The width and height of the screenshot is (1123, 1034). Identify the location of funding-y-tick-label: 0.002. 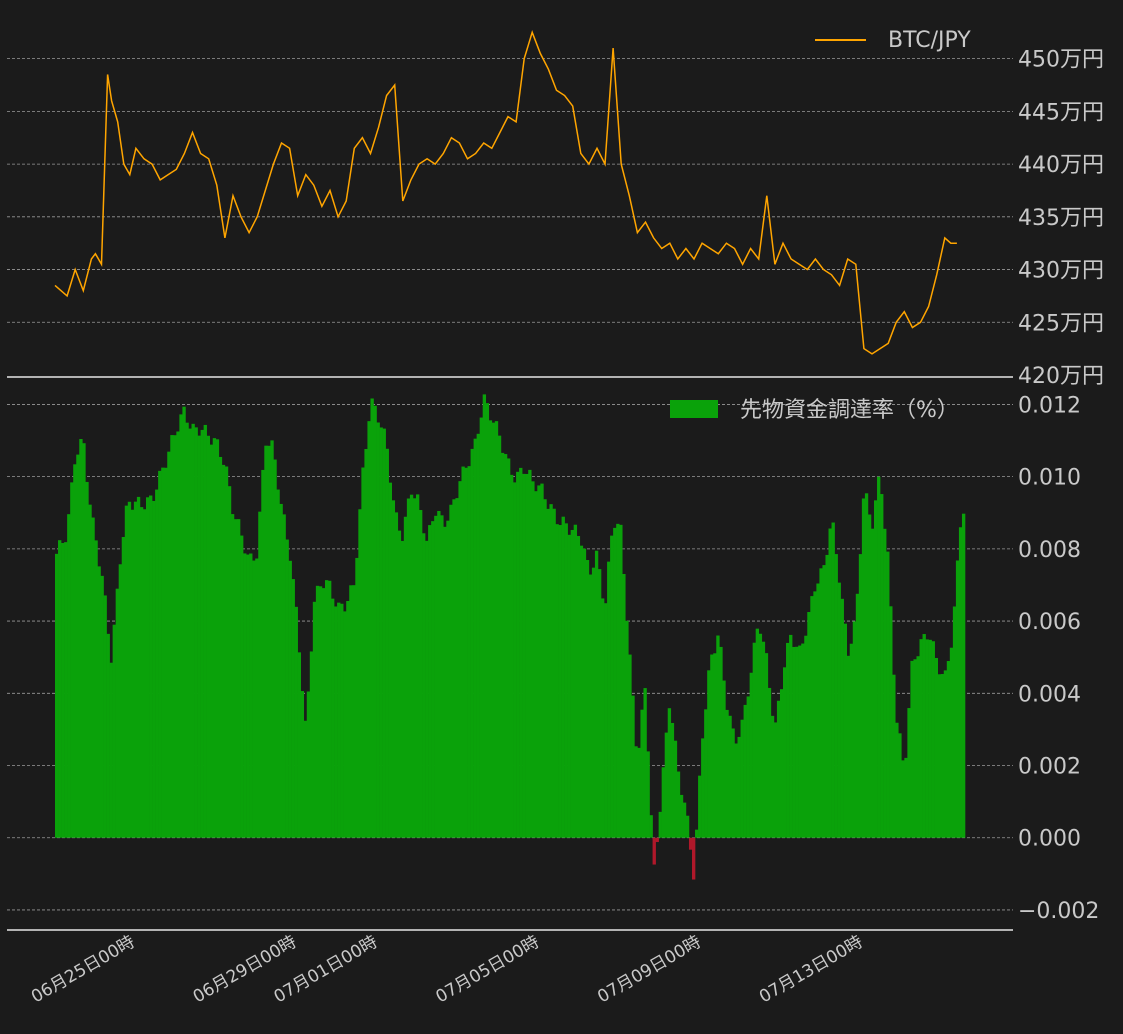
(1049, 767).